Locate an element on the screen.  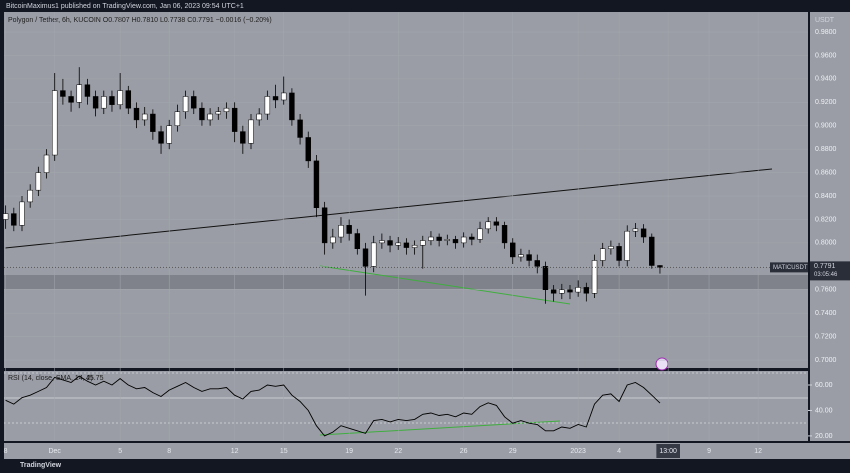
countdown-label: 03:05:46 is located at coordinates (826, 275).